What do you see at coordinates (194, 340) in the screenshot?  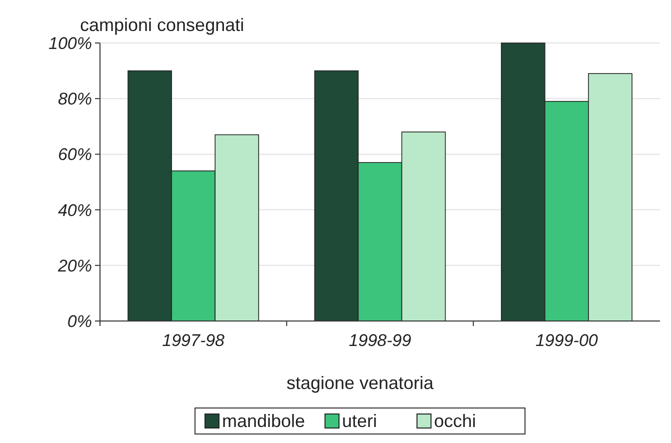 I see `x-tick-label: 1997-98` at bounding box center [194, 340].